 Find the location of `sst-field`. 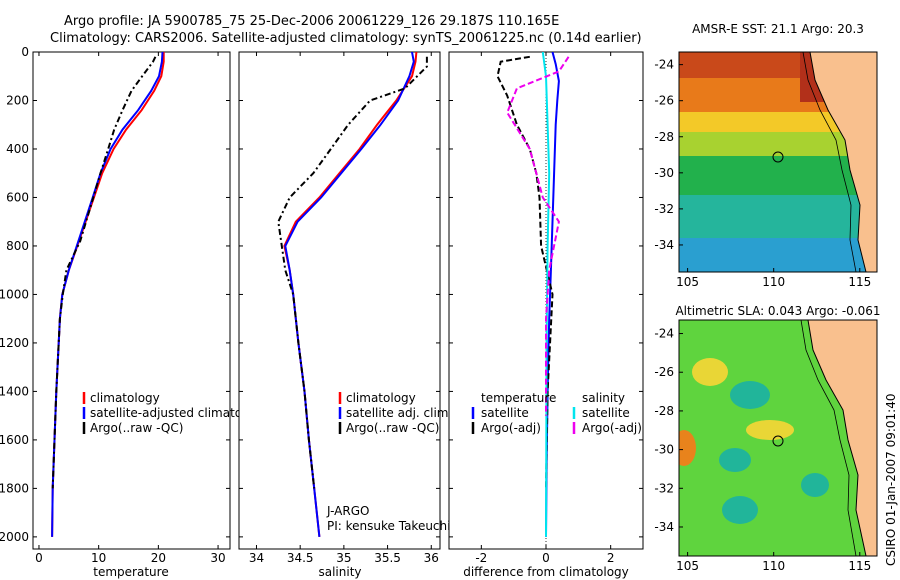

sst-field is located at coordinates (778, 162).